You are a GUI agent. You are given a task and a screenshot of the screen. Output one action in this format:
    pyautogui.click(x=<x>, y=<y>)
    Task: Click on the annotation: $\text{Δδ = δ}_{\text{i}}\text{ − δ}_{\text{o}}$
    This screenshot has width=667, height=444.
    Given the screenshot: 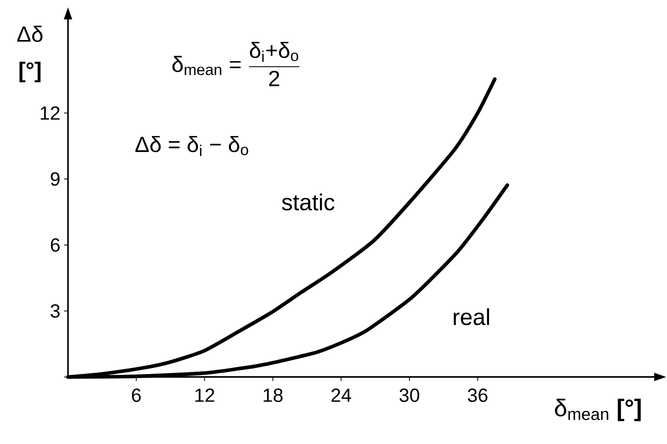 What is the action you would take?
    pyautogui.click(x=191, y=146)
    